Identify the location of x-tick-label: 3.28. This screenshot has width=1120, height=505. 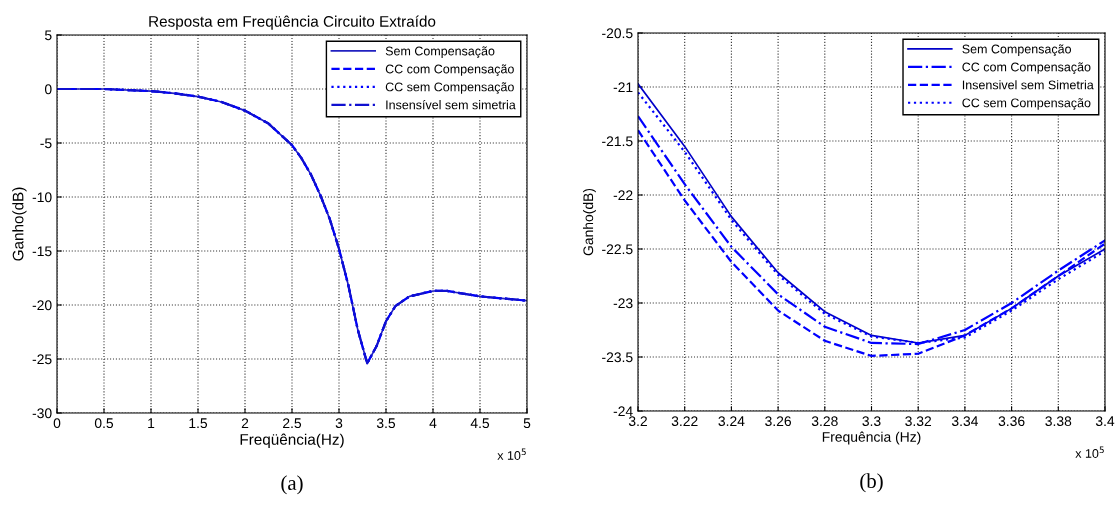
(824, 421).